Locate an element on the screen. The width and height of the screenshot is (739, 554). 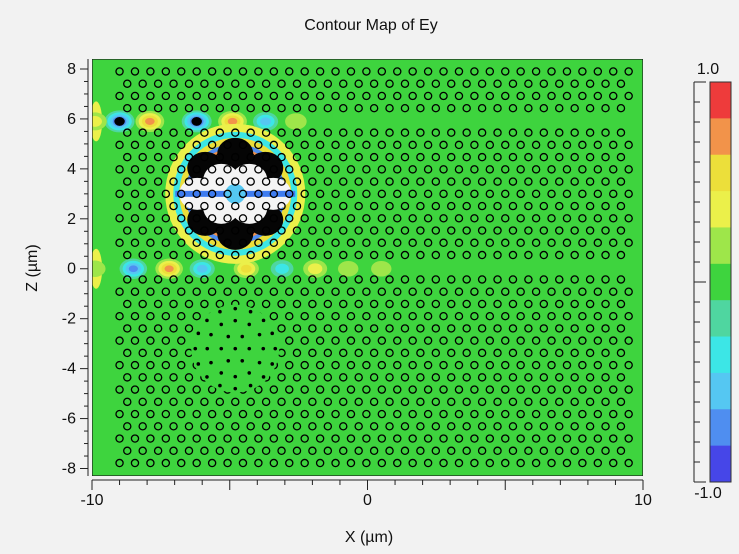
x-axis-label: X (µm) is located at coordinates (369, 537).